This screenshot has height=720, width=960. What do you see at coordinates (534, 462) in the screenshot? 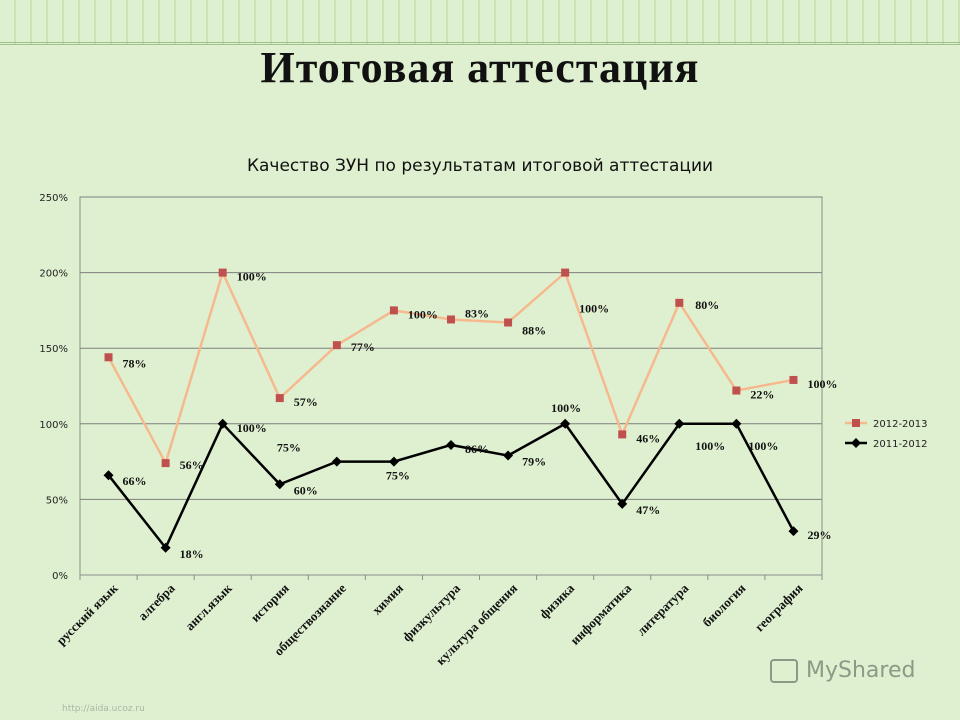
I see `series-2011-2012-data-label: 79%` at bounding box center [534, 462].